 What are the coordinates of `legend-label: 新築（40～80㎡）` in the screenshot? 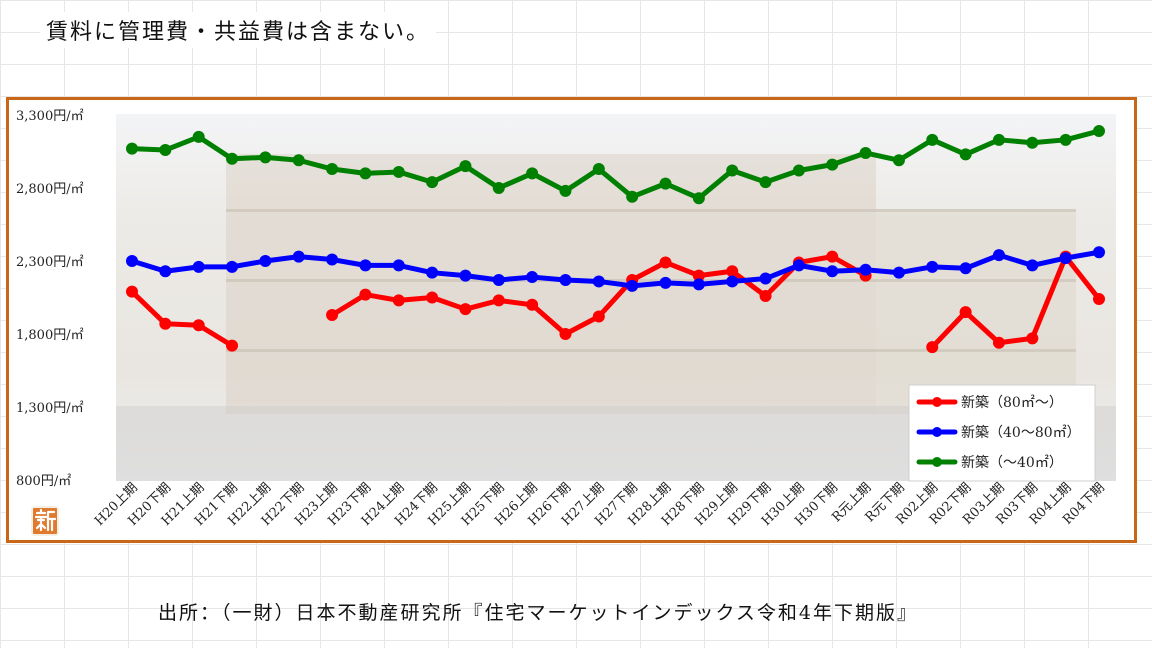 It's located at (1021, 433).